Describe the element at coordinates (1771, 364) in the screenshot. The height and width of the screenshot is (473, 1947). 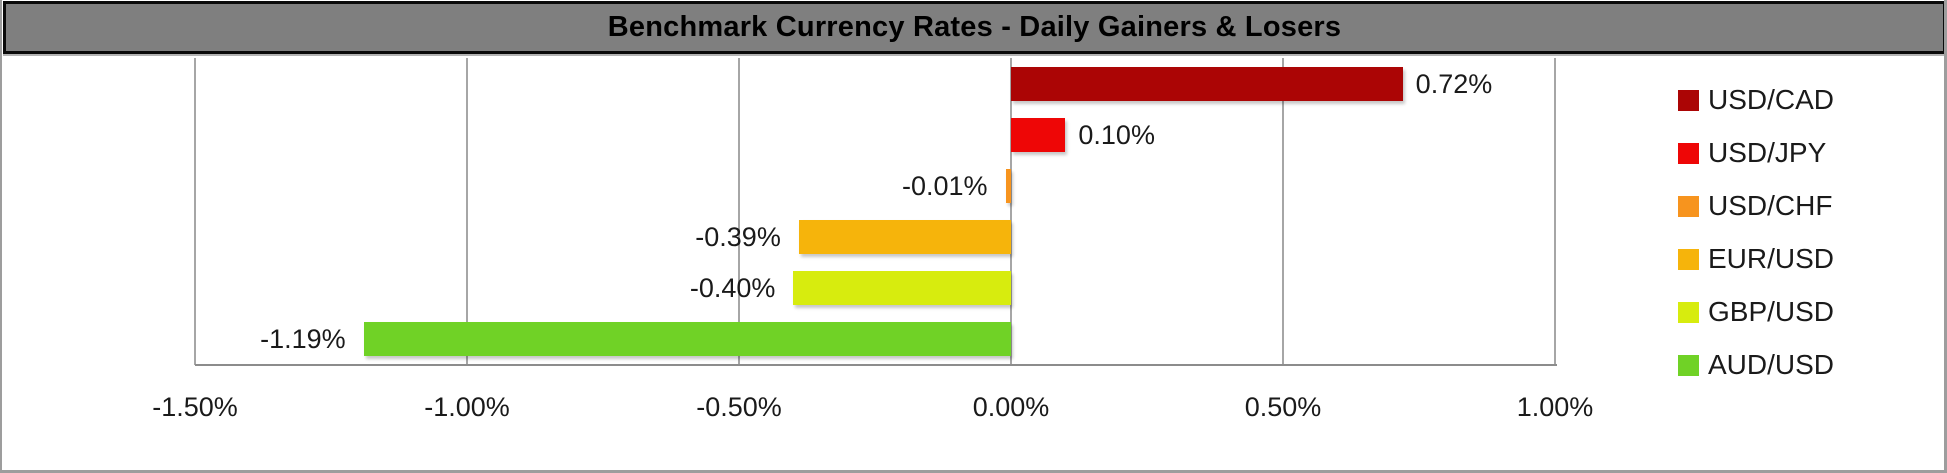
I see `legend-label: AUD/USD` at that location.